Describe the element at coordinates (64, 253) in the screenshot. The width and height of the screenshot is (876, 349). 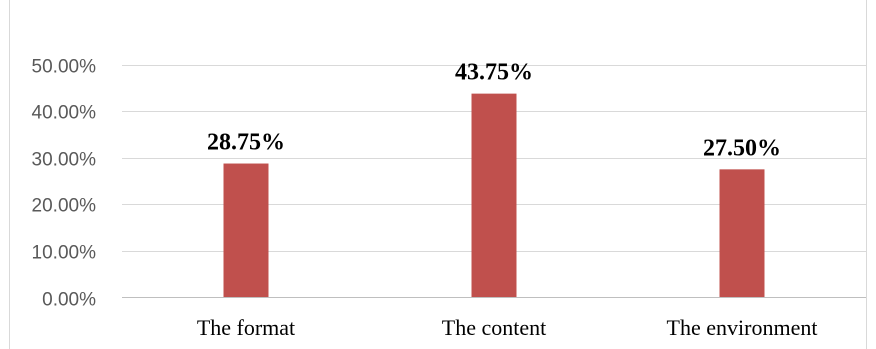
I see `y-tick-label: 10.00%` at that location.